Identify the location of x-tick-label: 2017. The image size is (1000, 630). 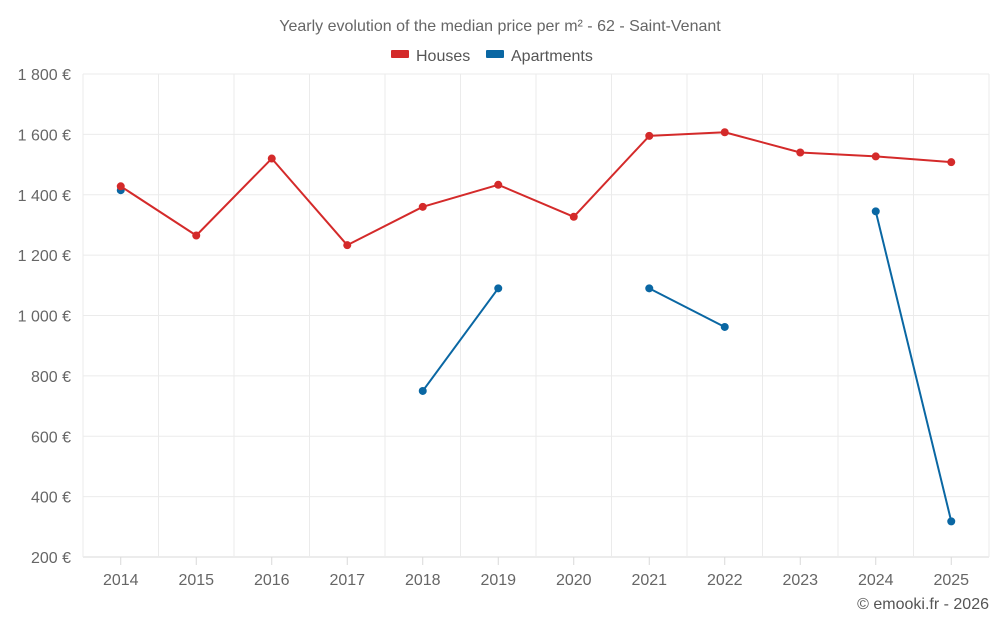
(347, 580).